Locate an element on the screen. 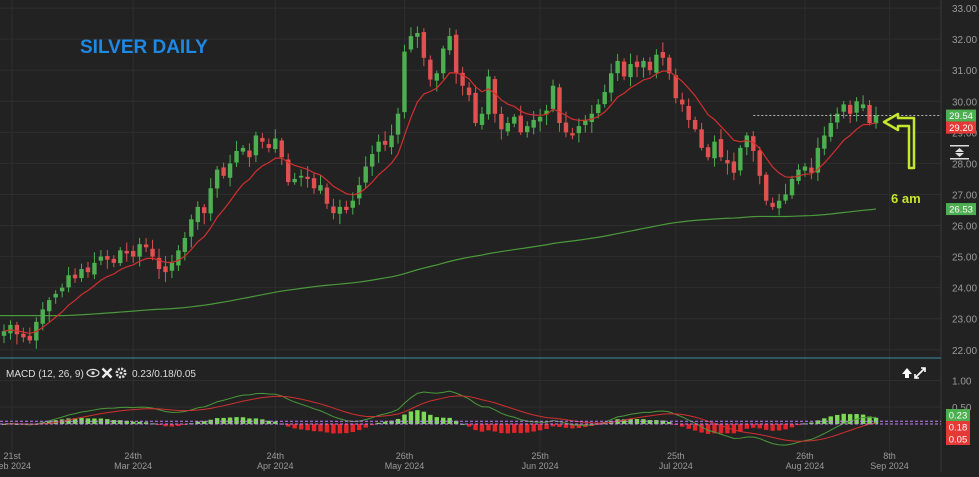  macd-histogram is located at coordinates (440, 422).